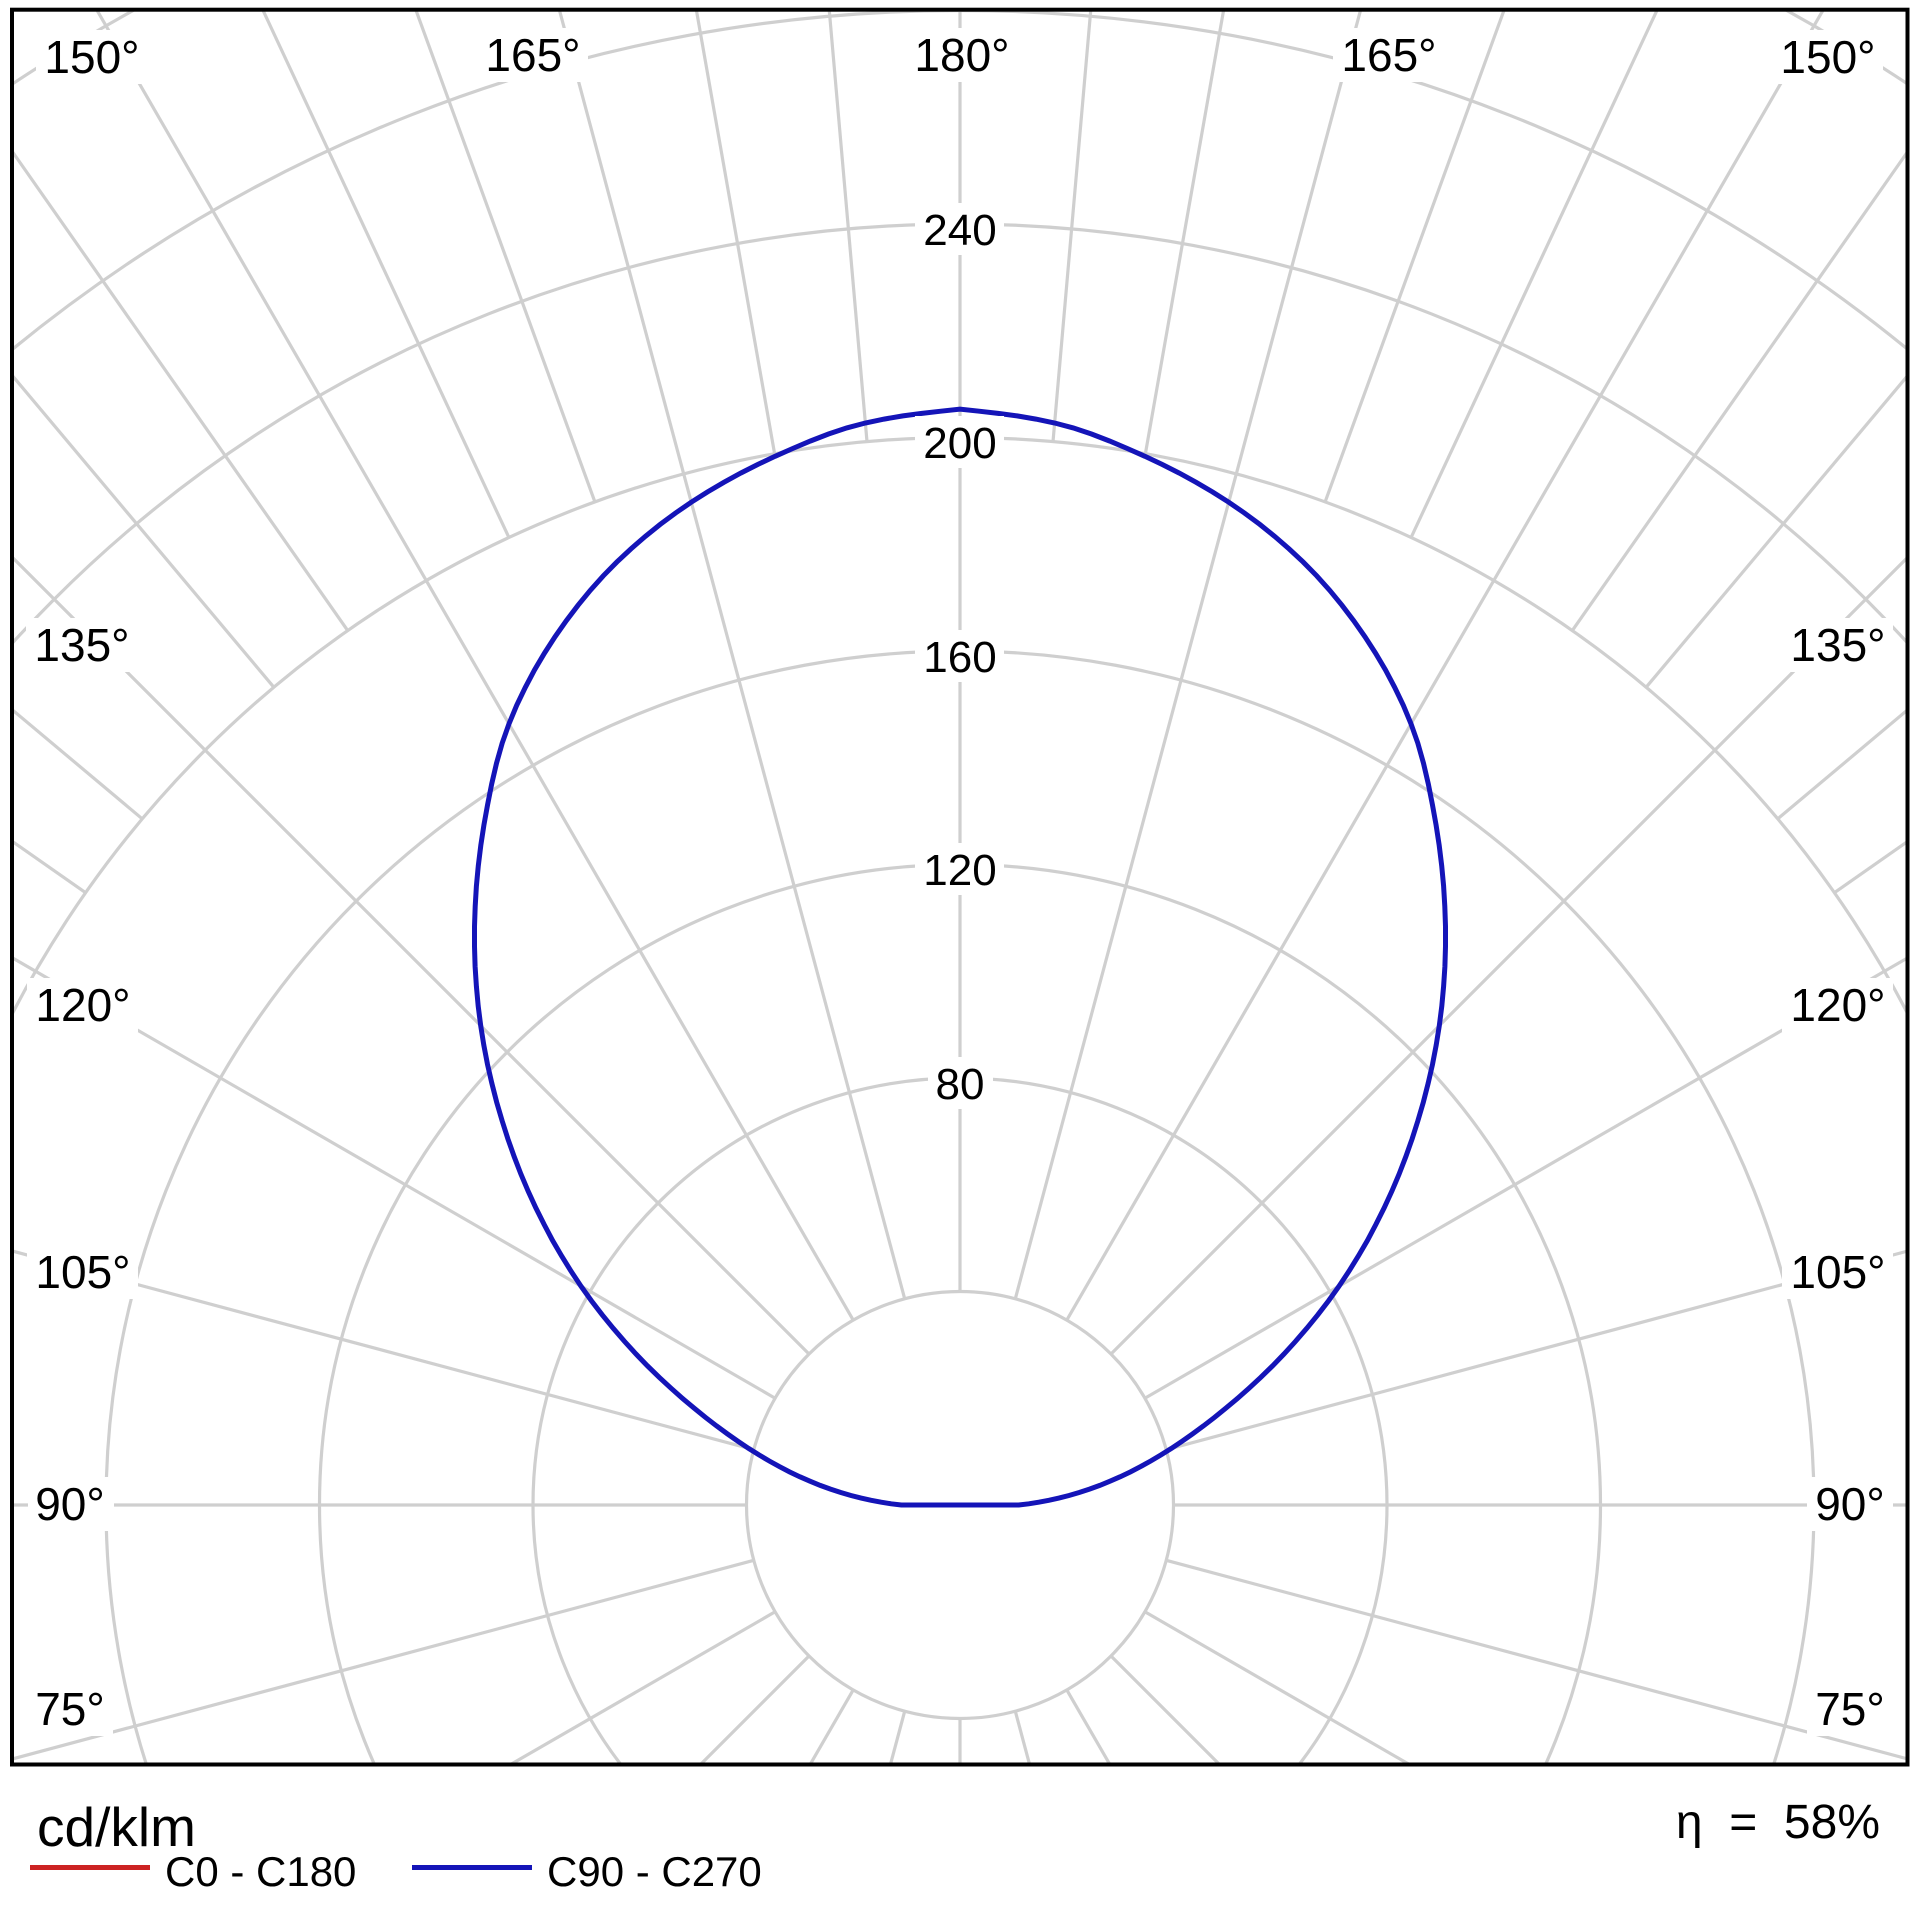 The height and width of the screenshot is (1920, 1920). Describe the element at coordinates (959, 657) in the screenshot. I see `svg-text: 160` at that location.